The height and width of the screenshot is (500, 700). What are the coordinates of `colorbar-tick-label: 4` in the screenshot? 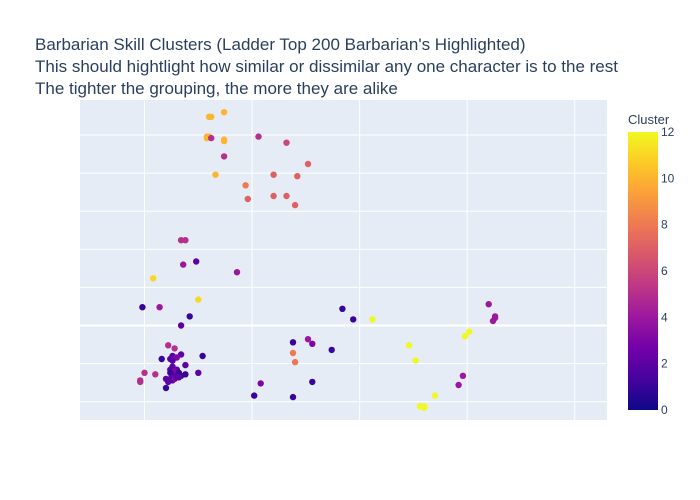 It's located at (664, 317).